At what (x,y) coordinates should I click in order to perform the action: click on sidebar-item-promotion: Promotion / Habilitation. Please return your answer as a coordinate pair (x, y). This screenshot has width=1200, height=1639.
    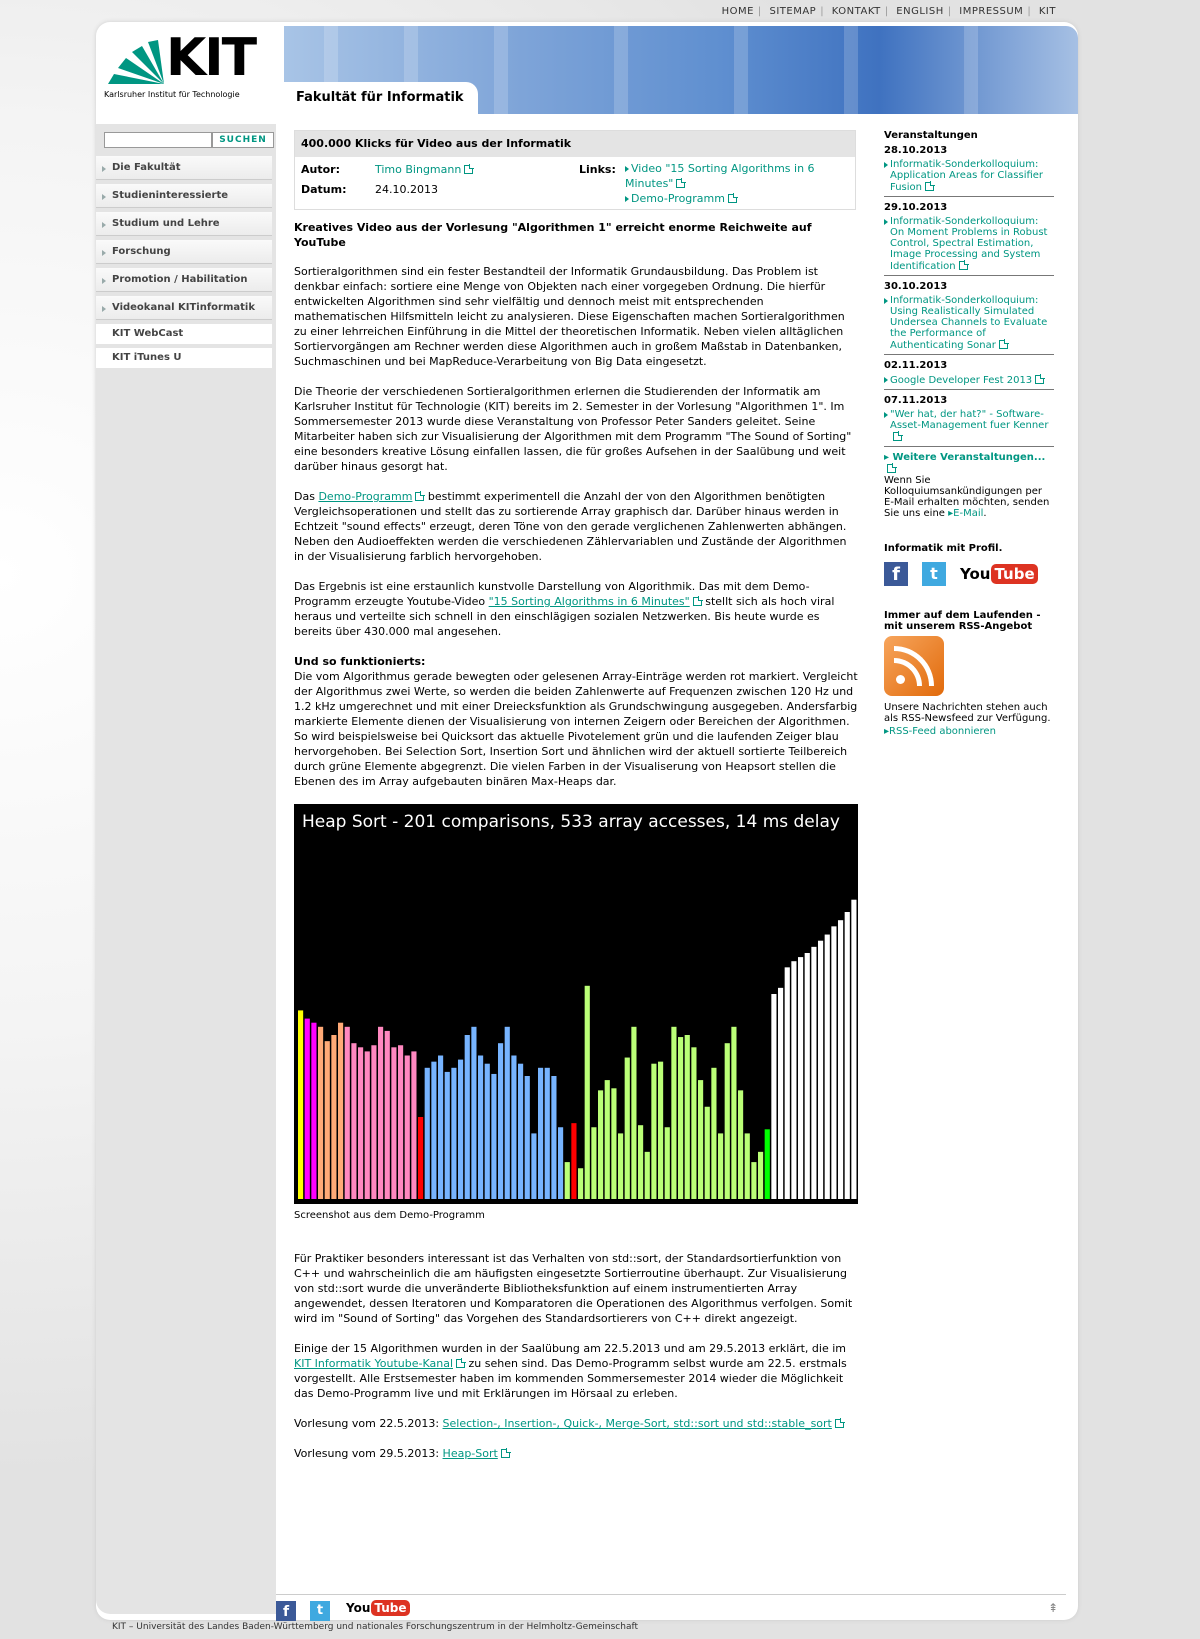
    Looking at the image, I should click on (184, 280).